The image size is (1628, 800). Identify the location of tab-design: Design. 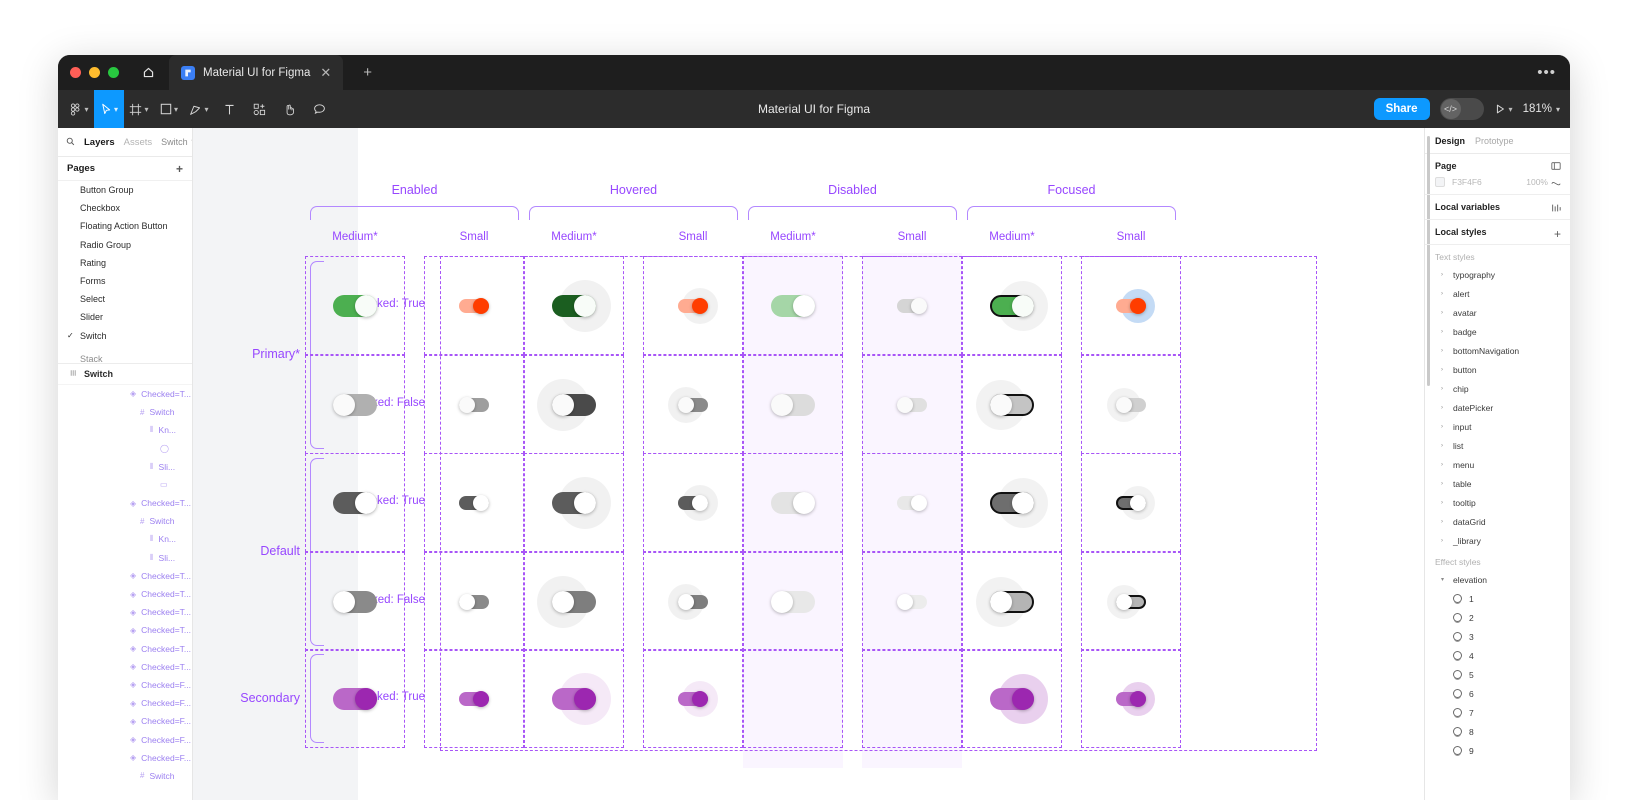
(1450, 140).